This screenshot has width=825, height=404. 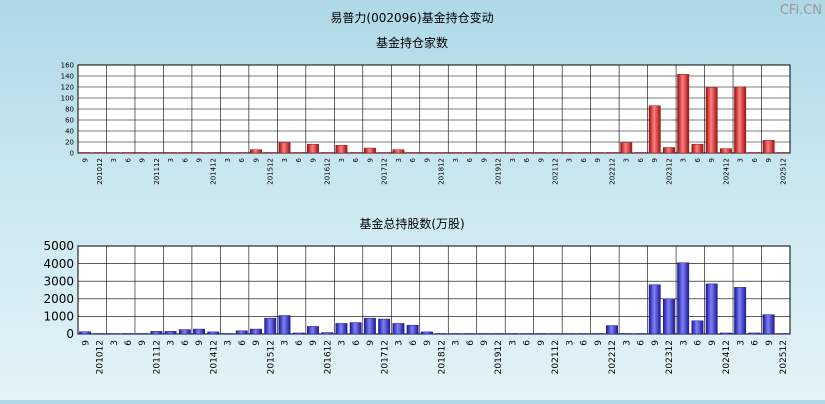 I want to click on y-tick-label: 20, so click(x=69, y=142).